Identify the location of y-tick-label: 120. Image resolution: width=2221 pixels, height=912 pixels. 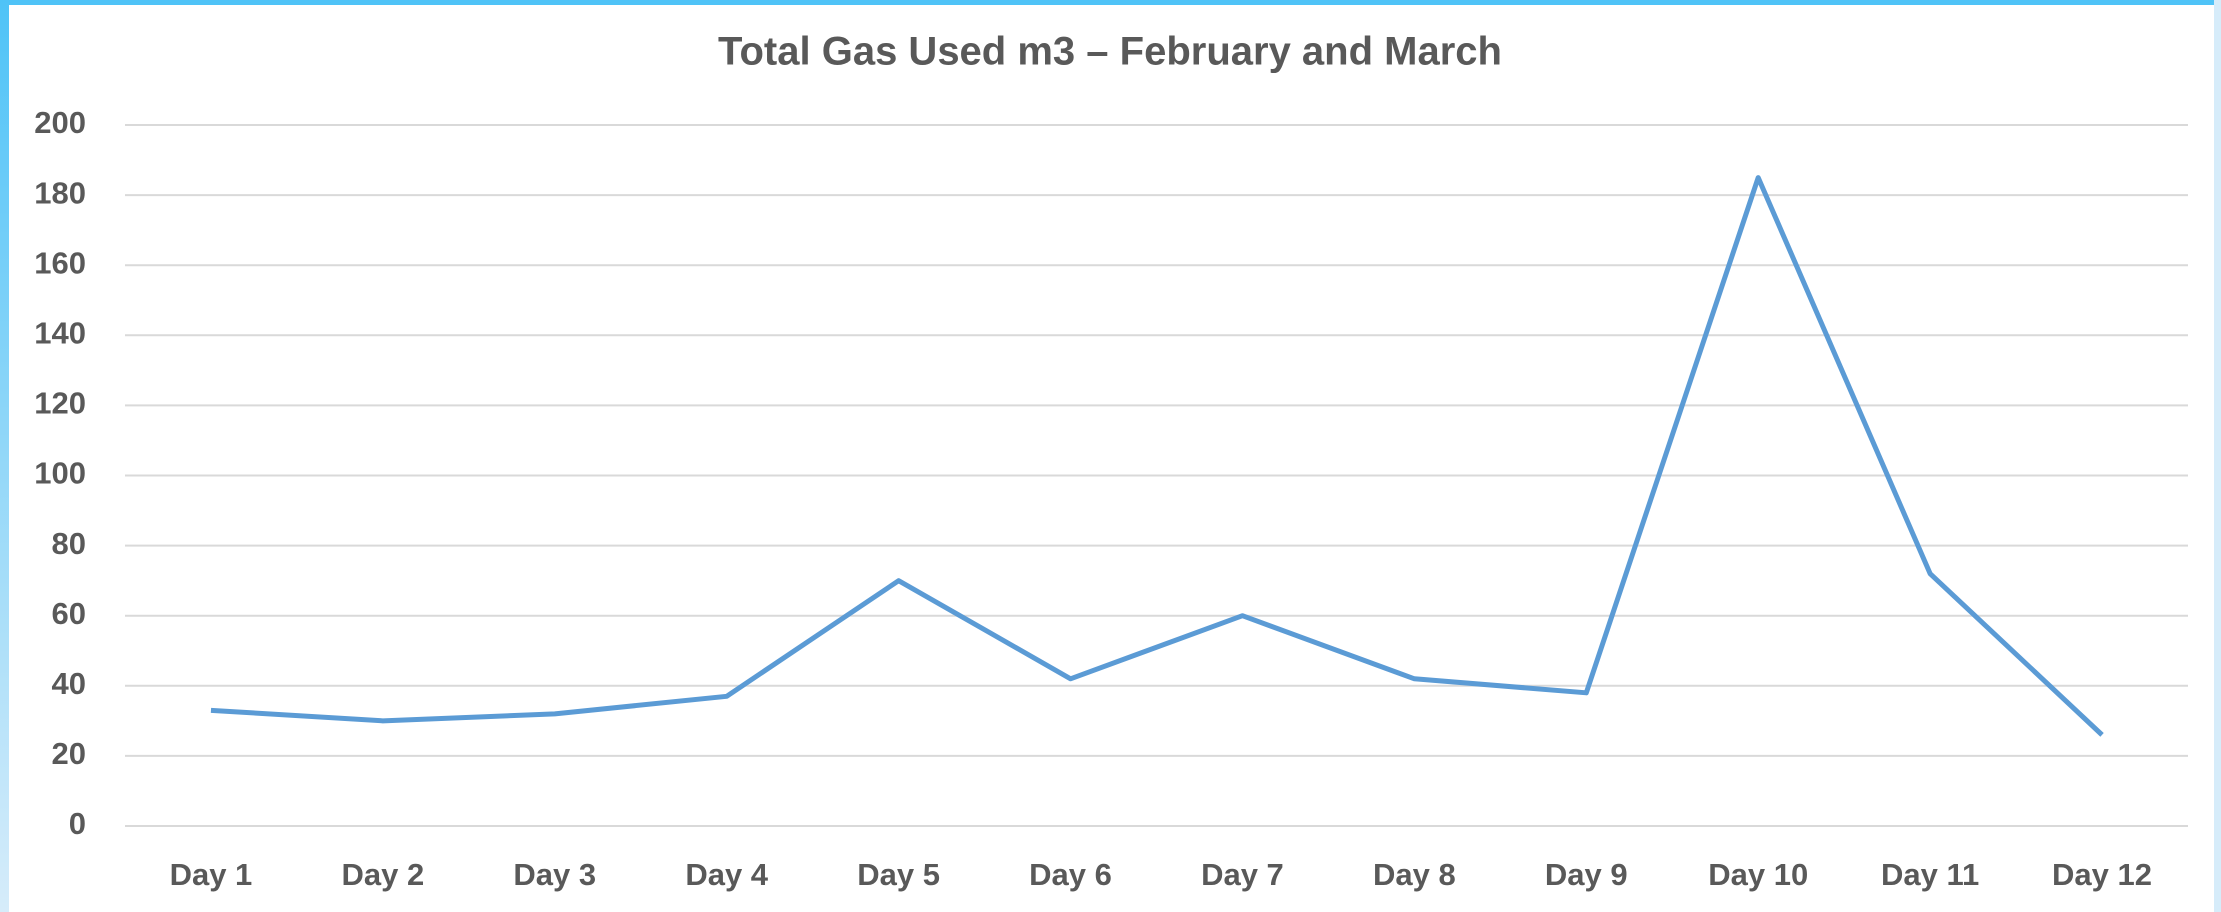
(60, 403).